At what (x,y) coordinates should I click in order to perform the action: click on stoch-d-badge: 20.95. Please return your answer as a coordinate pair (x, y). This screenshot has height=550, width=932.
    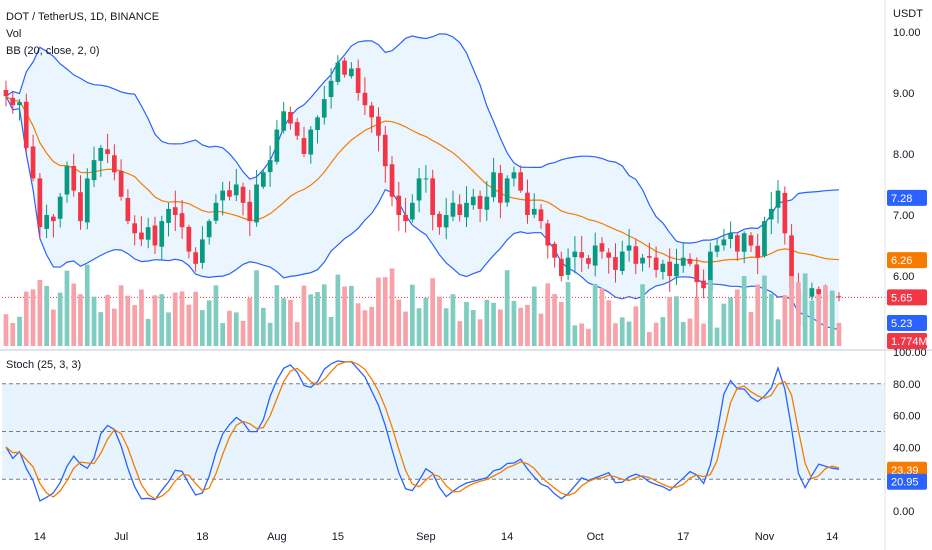
    Looking at the image, I should click on (907, 481).